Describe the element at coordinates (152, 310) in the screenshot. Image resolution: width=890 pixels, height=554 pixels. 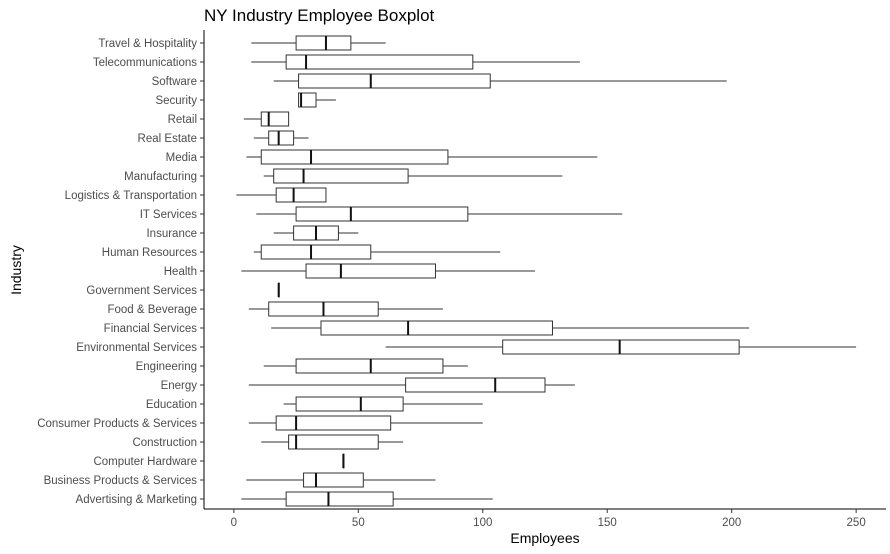
I see `category-label: Food & Beverage` at that location.